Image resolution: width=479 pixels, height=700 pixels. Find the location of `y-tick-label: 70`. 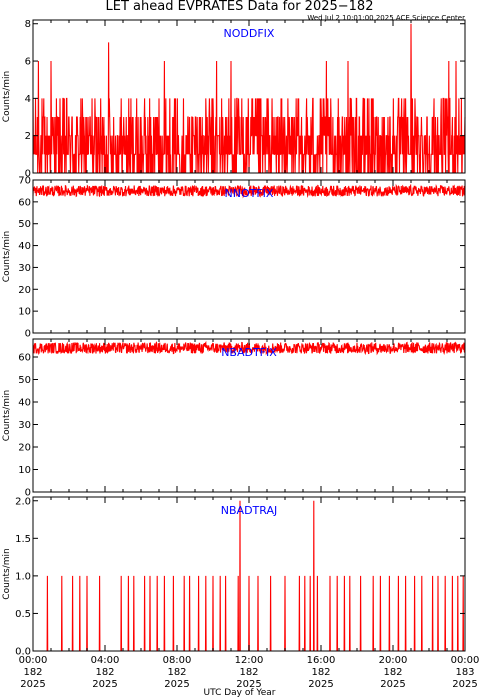

y-tick-label: 70 is located at coordinates (24, 181).